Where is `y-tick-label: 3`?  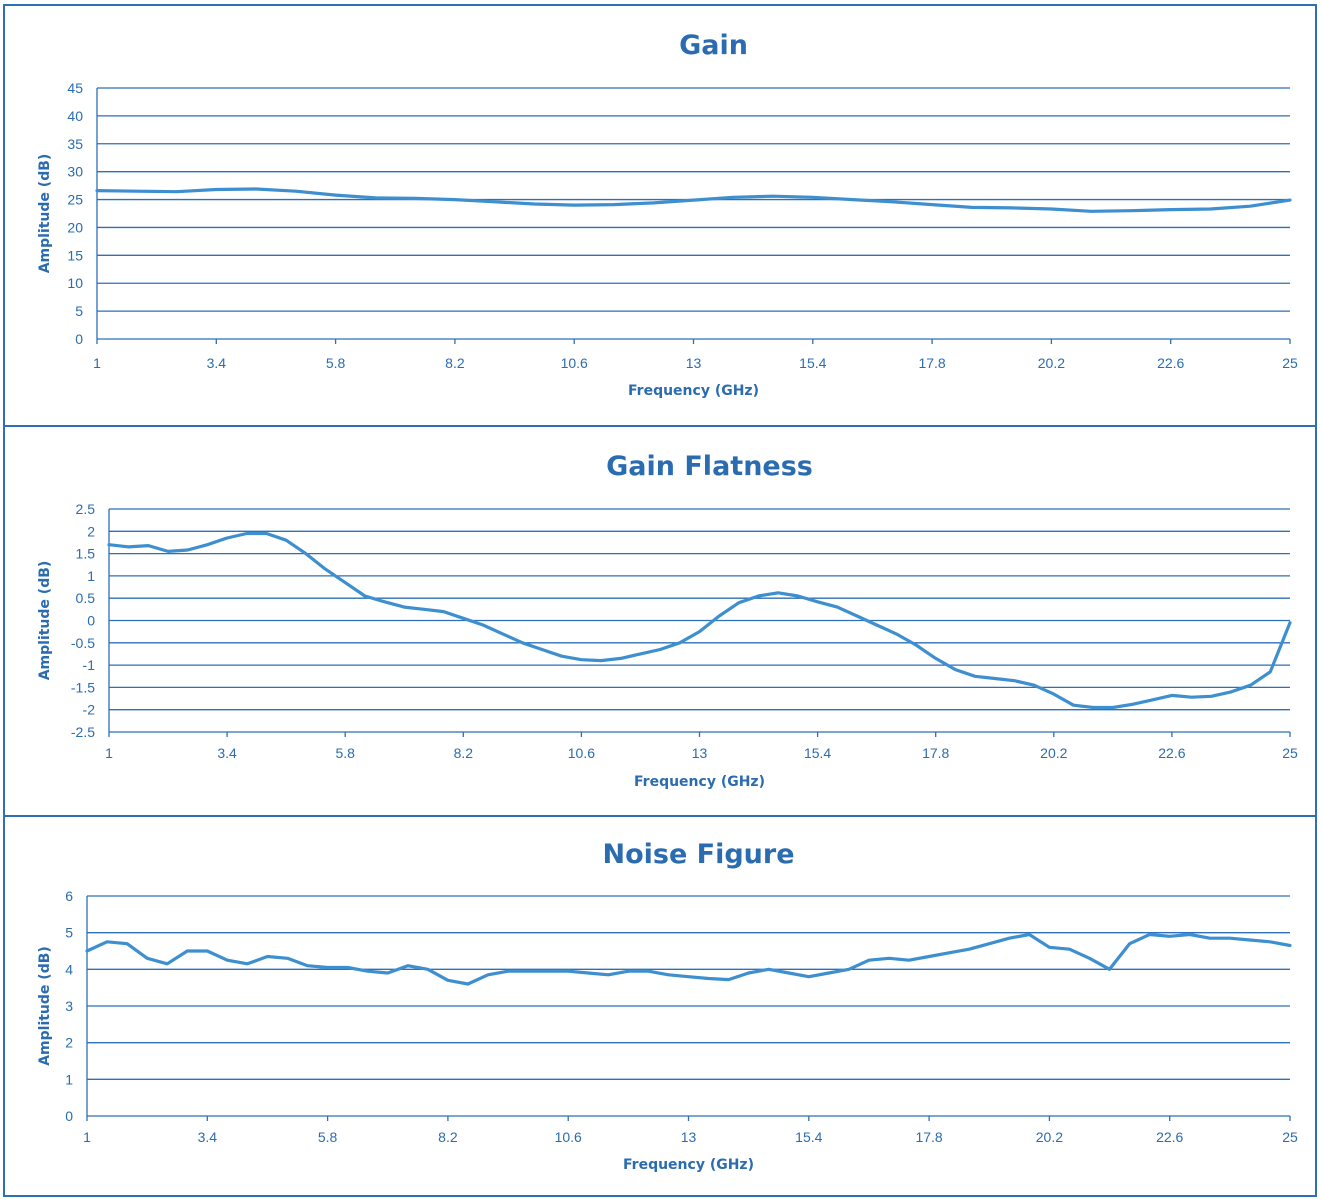
y-tick-label: 3 is located at coordinates (69, 1006).